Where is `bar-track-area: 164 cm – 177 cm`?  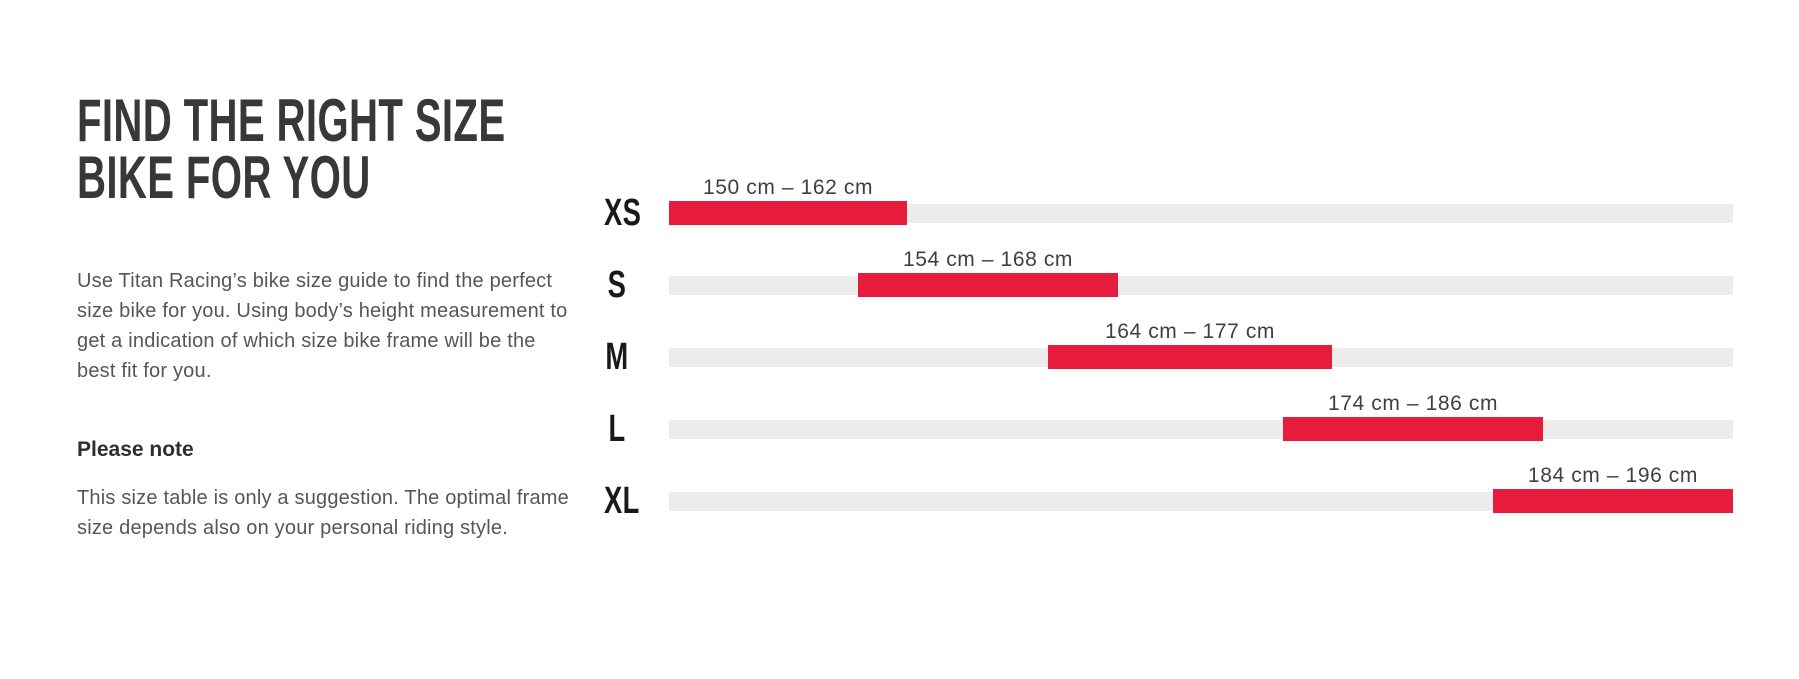 bar-track-area: 164 cm – 177 cm is located at coordinates (1201, 357).